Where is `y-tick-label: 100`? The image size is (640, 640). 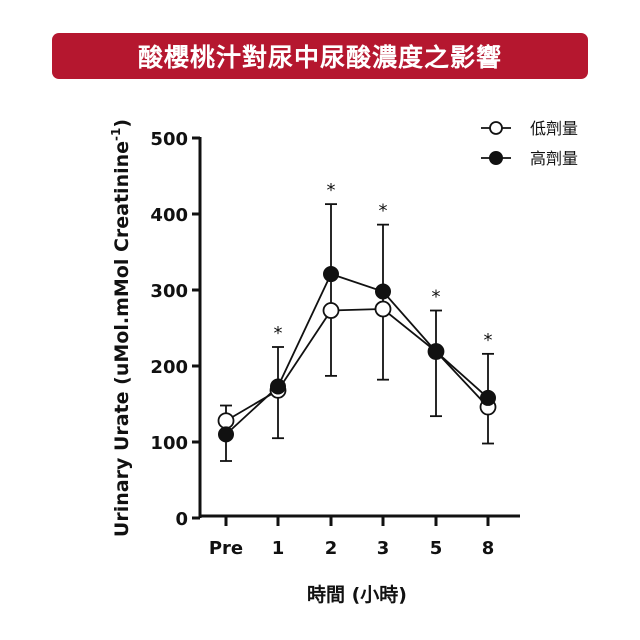
y-tick-label: 100 is located at coordinates (169, 443).